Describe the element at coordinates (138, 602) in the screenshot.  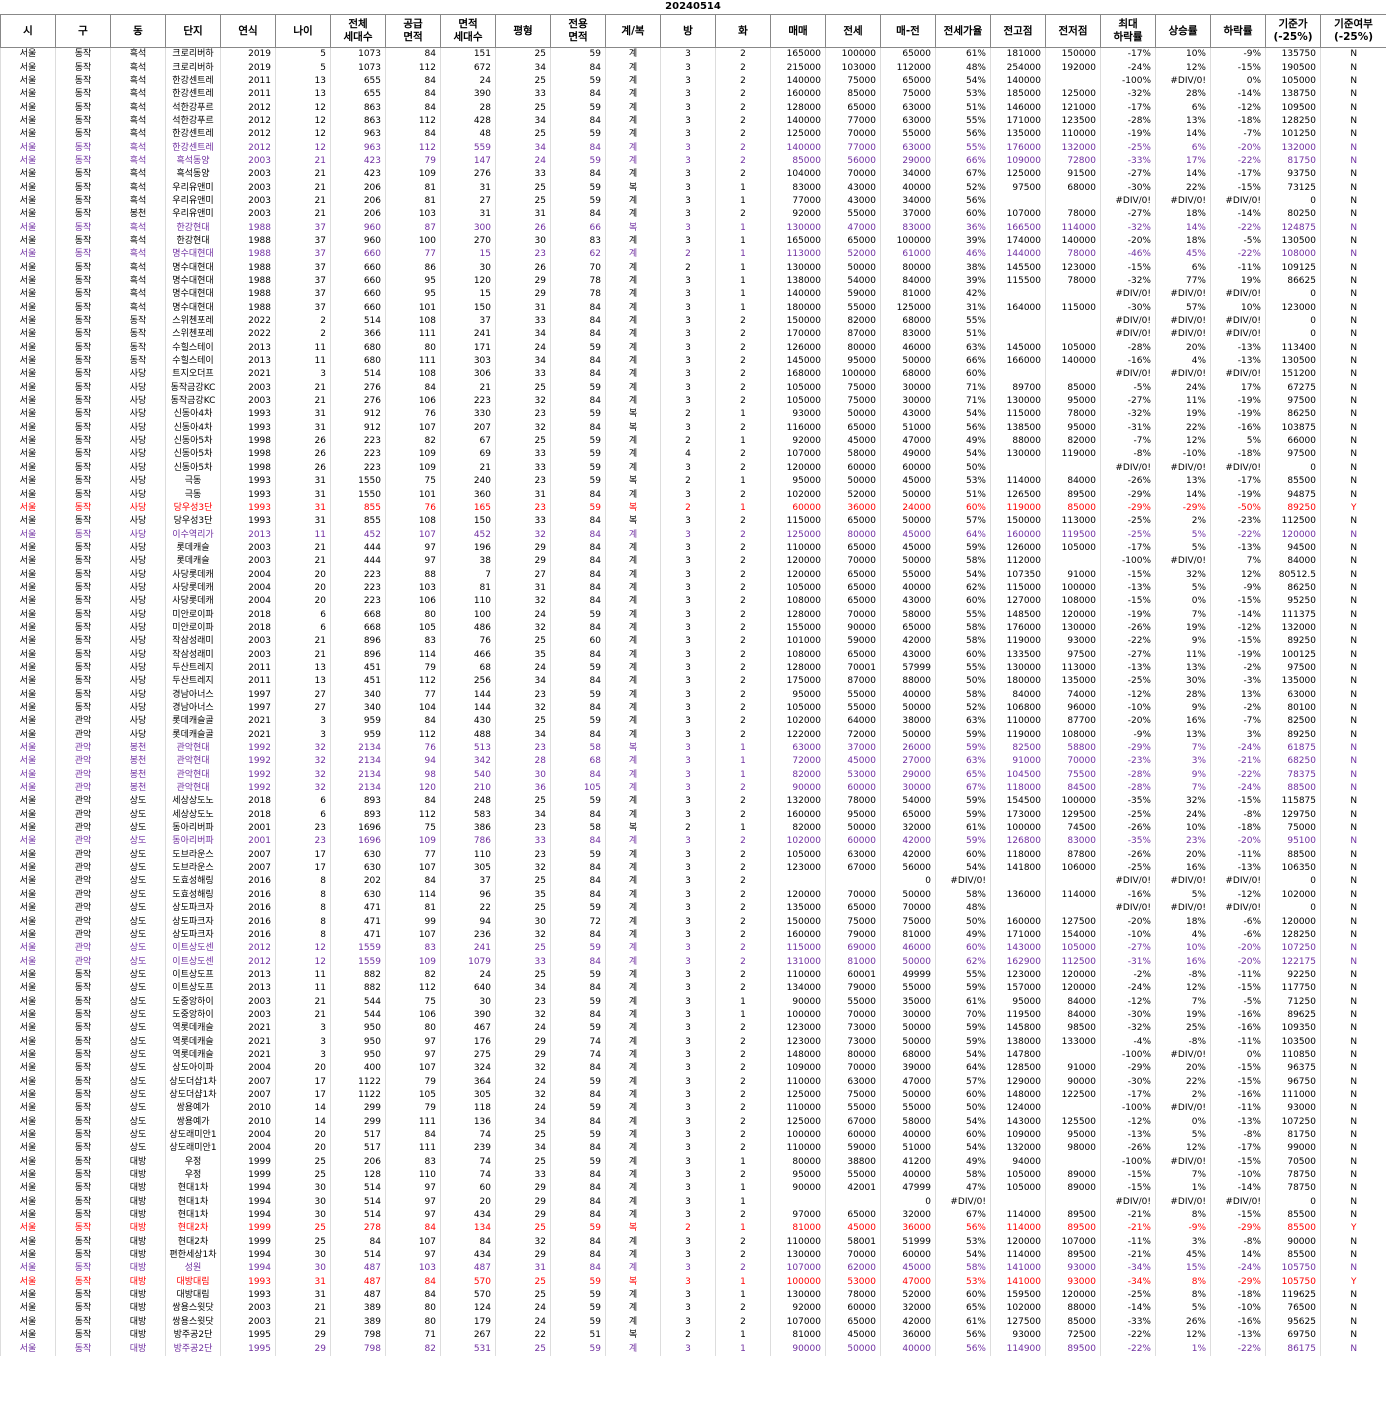
I see `table-cell: 사당` at that location.